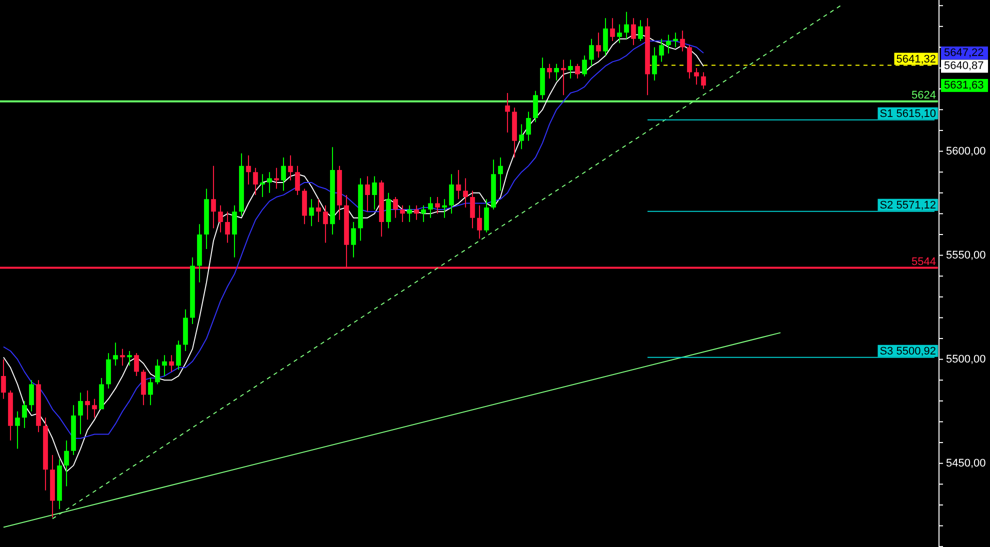 This screenshot has height=547, width=990. Describe the element at coordinates (964, 66) in the screenshot. I see `y-tick-label: 5640,87` at that location.